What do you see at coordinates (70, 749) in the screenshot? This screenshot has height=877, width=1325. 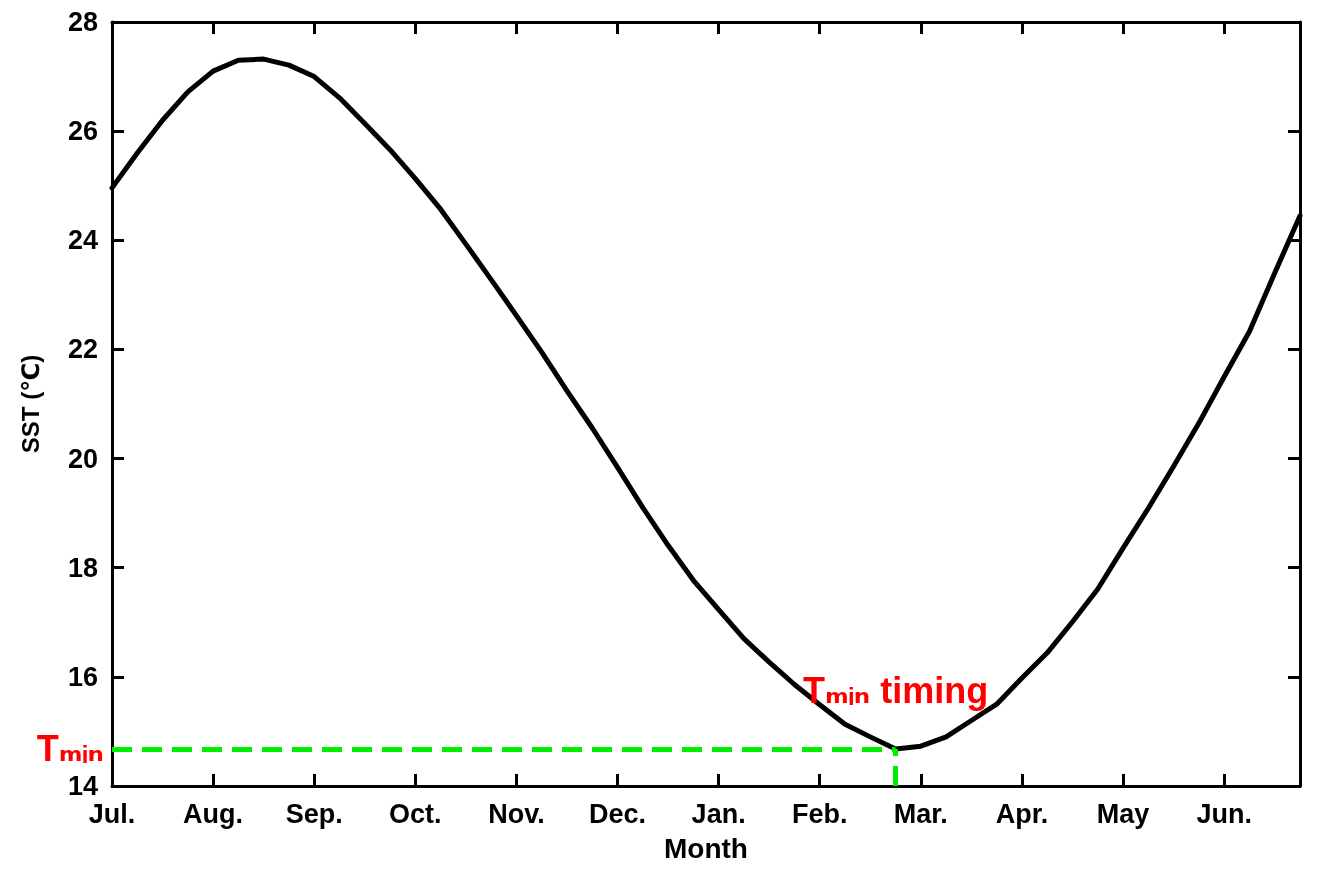 I see `ref-line-label: Tₘᵢₙ` at bounding box center [70, 749].